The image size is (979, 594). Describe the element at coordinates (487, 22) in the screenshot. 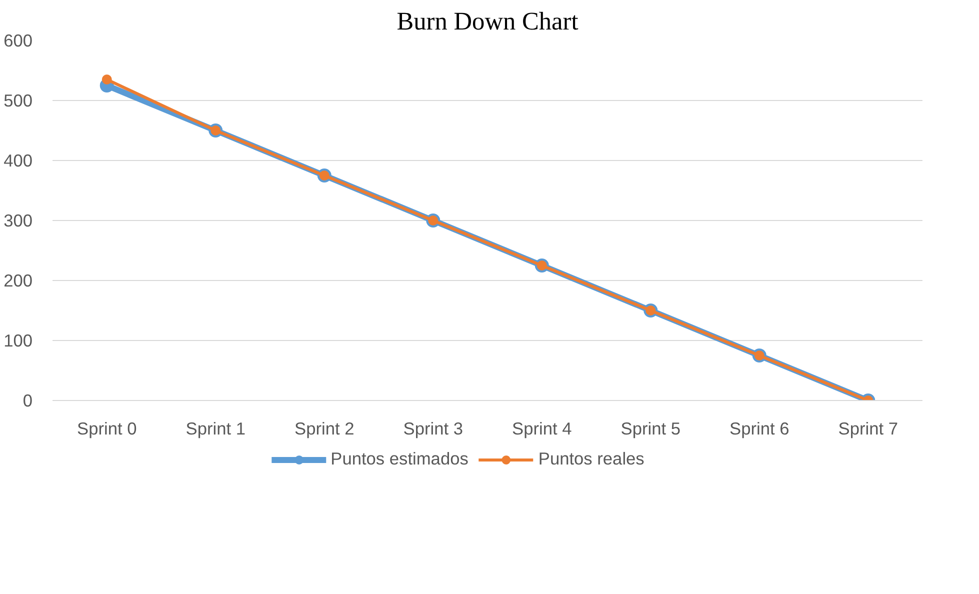

I see `chart-title: Burn Down Chart` at that location.